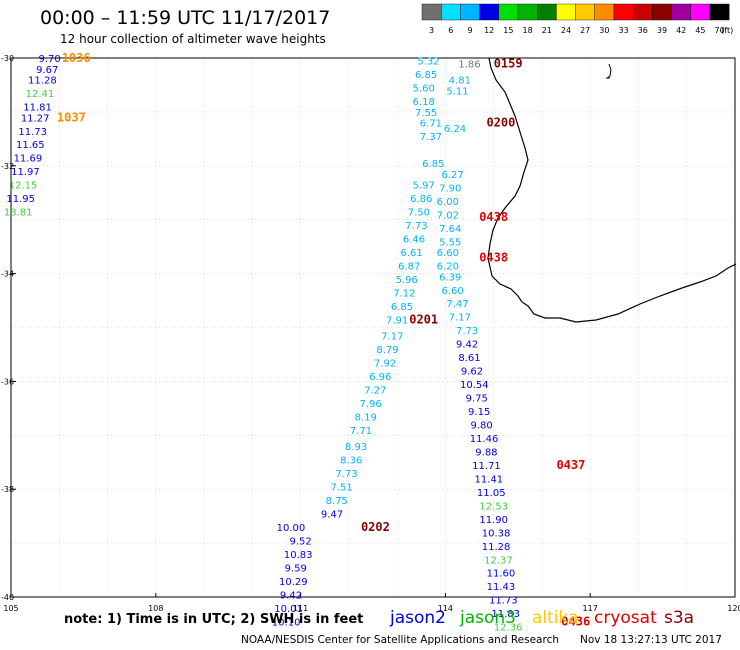 The width and height of the screenshot is (740, 650). Describe the element at coordinates (733, 608) in the screenshot. I see `lon-tick-label: 120` at that location.